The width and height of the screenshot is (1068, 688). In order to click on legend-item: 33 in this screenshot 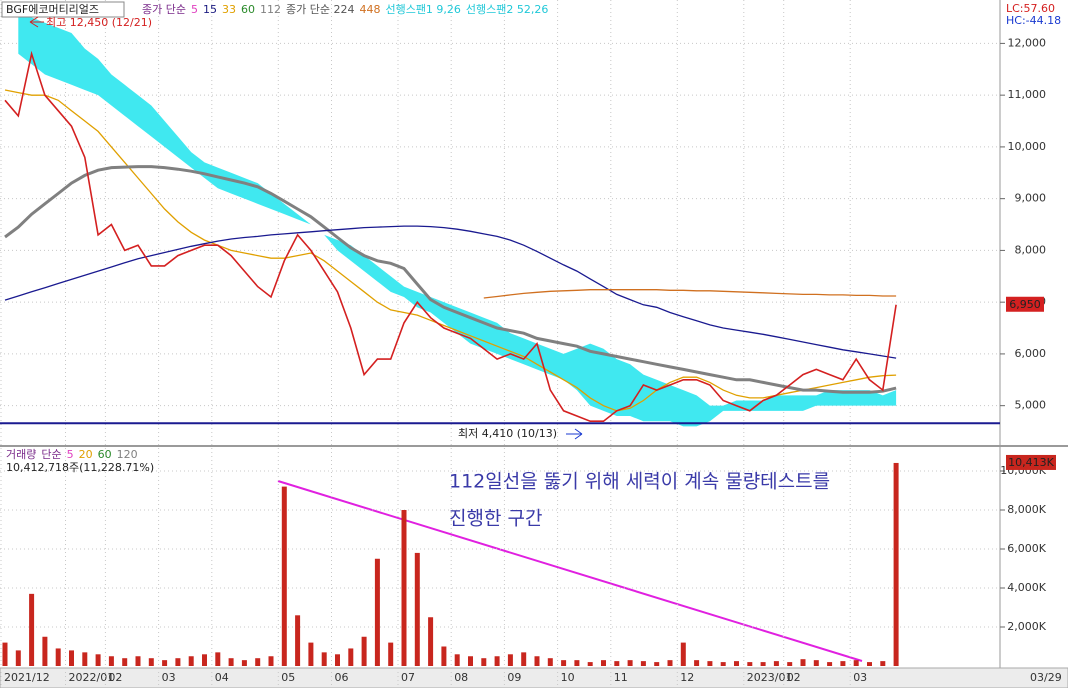, I will do `click(229, 9)`.